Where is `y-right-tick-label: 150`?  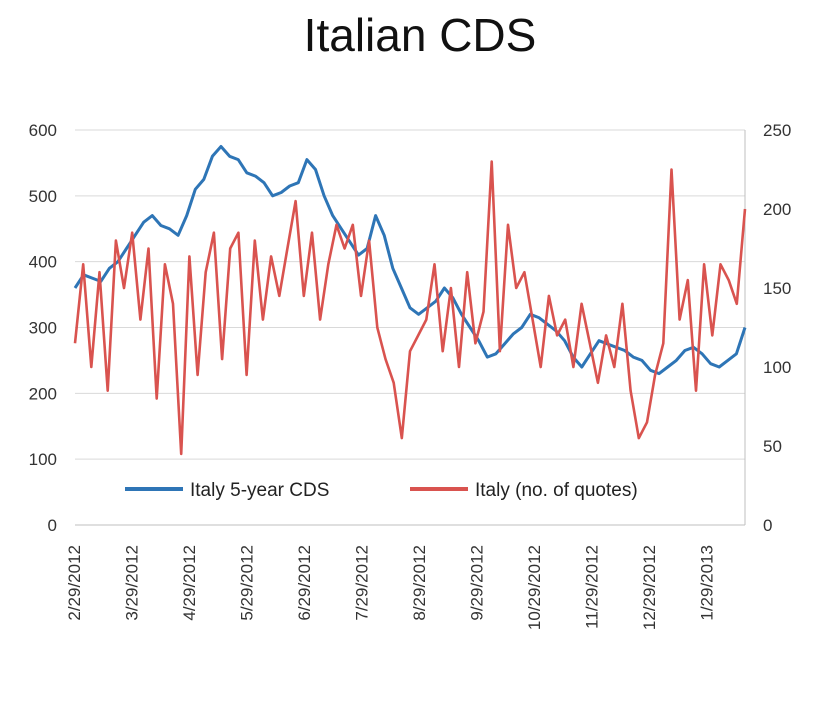 y-right-tick-label: 150 is located at coordinates (777, 288).